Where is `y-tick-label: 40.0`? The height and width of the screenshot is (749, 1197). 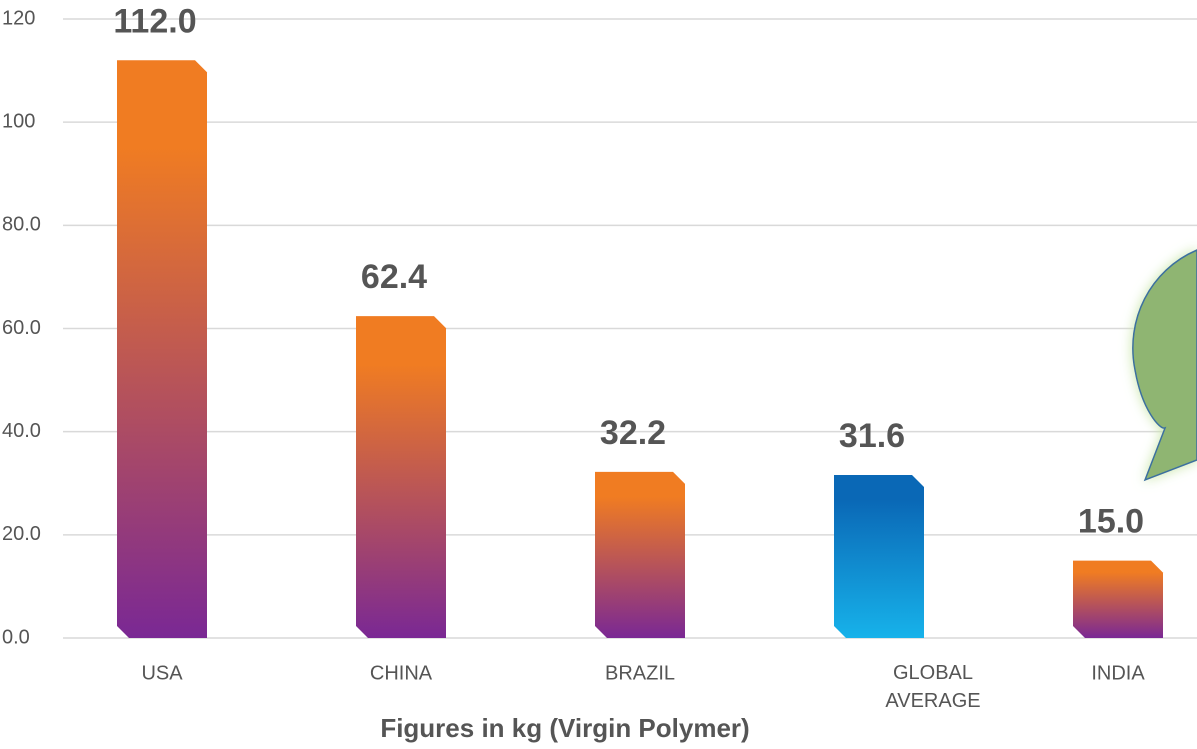
y-tick-label: 40.0 is located at coordinates (21, 431).